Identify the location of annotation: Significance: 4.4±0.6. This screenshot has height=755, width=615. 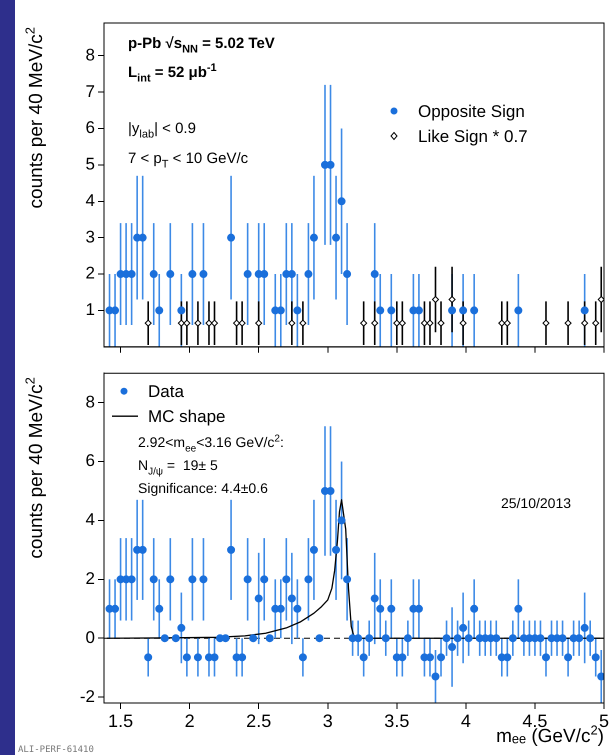
(203, 488).